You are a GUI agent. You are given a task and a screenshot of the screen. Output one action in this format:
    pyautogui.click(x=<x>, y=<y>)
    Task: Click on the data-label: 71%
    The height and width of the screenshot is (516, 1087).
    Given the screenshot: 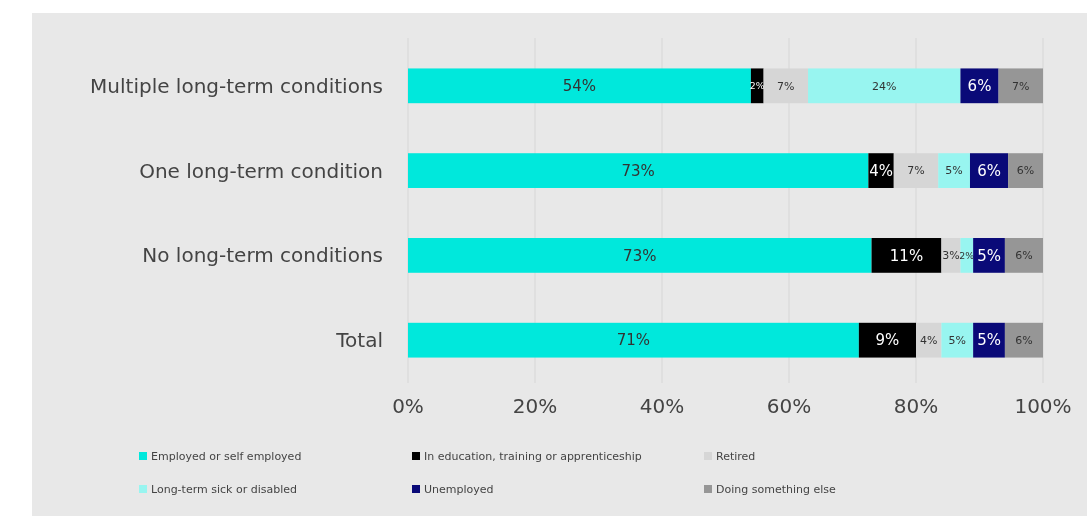 What is the action you would take?
    pyautogui.click(x=633, y=340)
    